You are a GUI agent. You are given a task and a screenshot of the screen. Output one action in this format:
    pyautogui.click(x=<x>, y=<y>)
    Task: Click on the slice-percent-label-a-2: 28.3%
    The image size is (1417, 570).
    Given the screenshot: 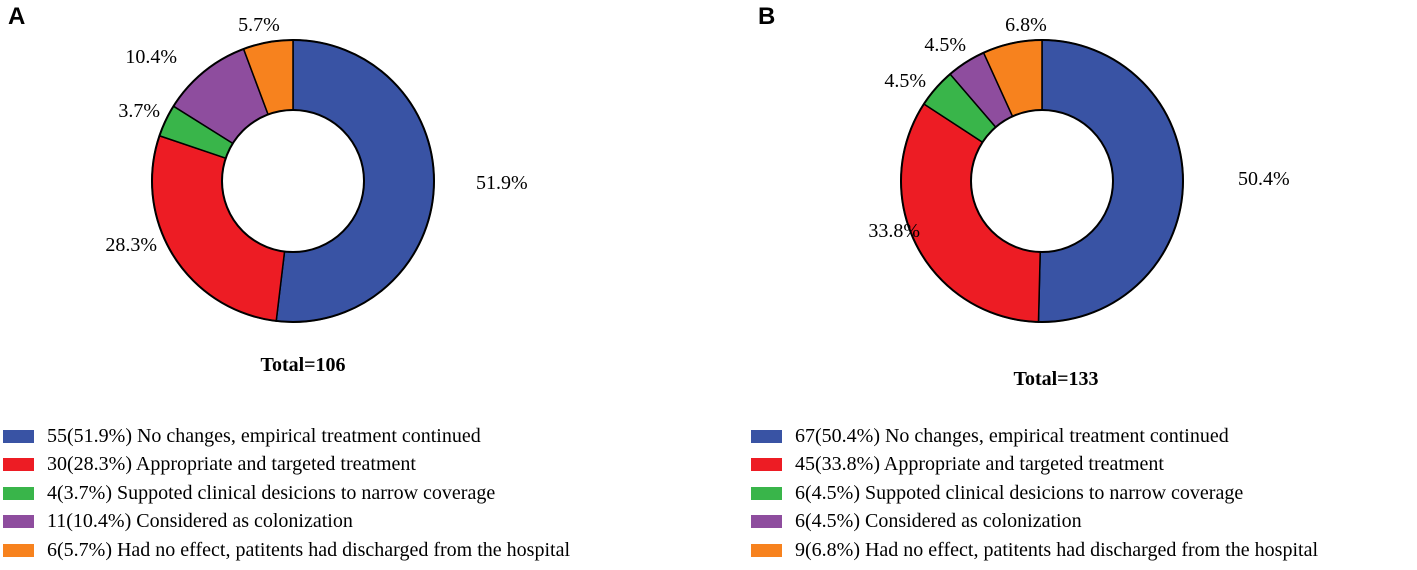 What is the action you would take?
    pyautogui.click(x=131, y=245)
    